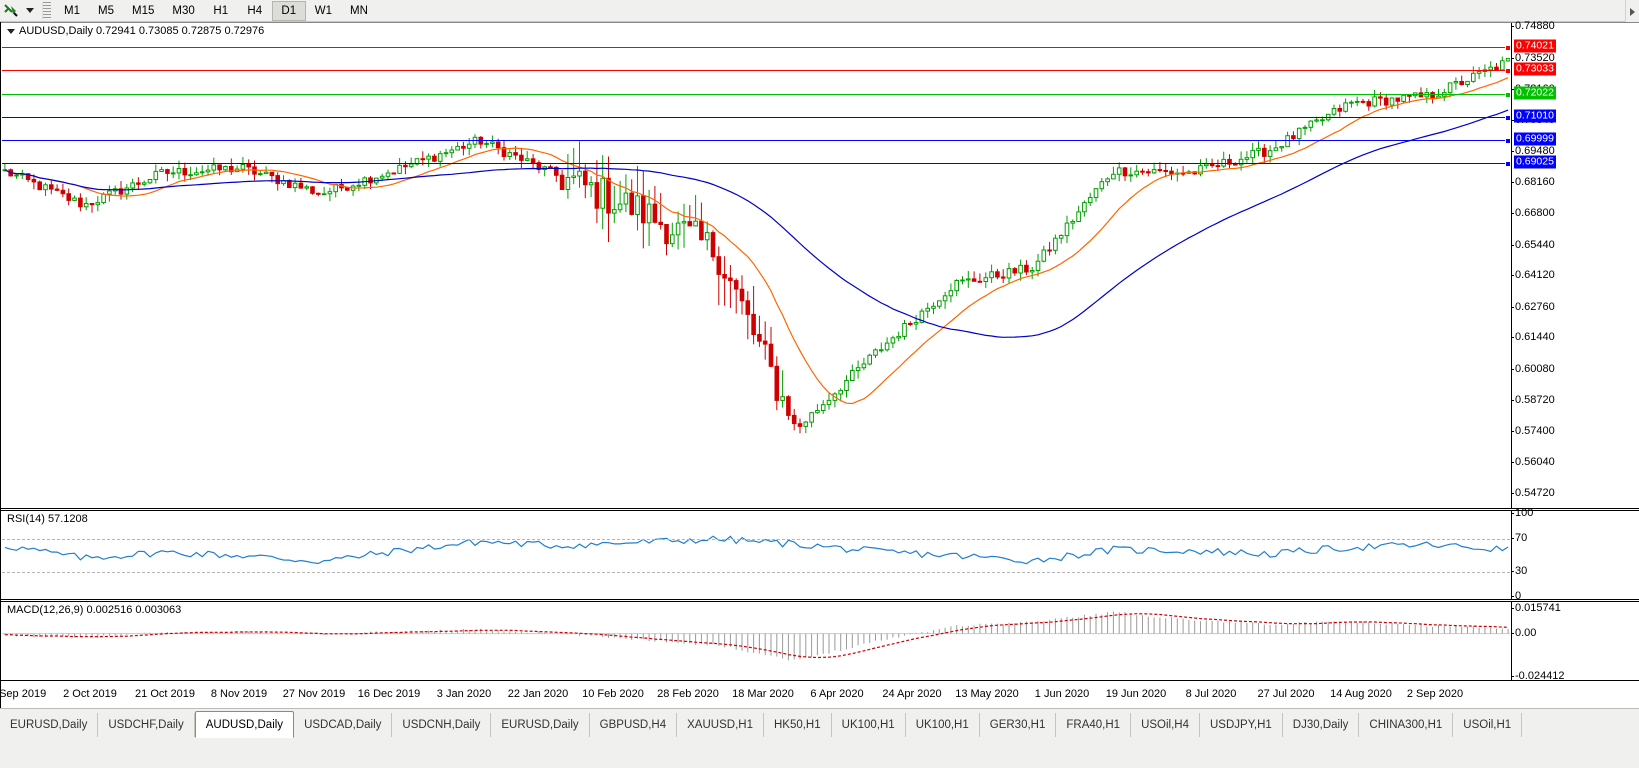 The height and width of the screenshot is (768, 1639). Describe the element at coordinates (1533, 275) in the screenshot. I see `price-tick: 0.64120` at that location.